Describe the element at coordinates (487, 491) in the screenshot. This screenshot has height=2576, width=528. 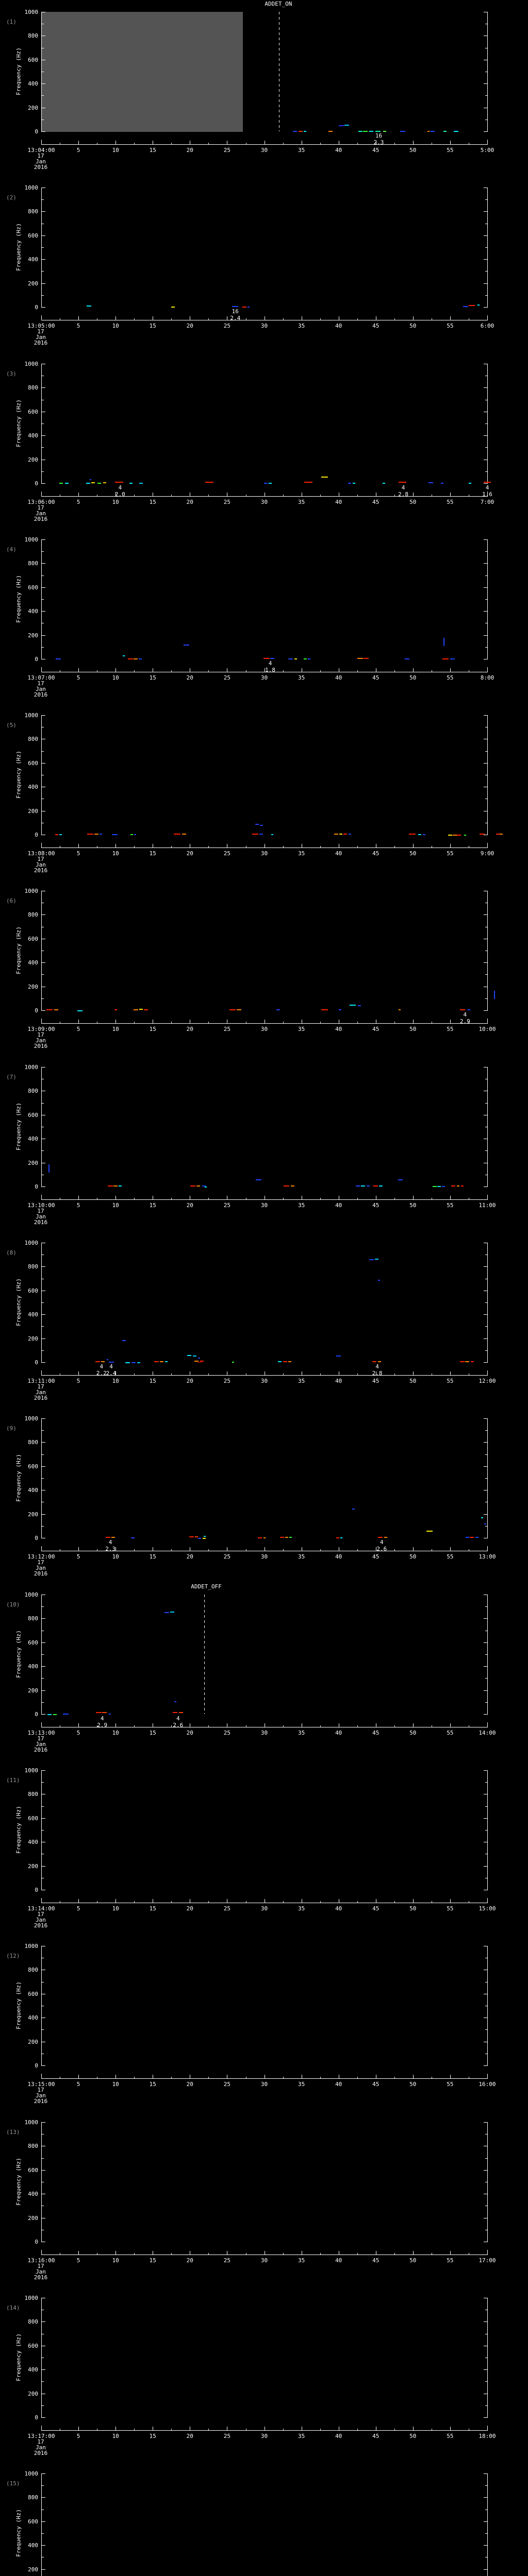
I see `annotation: 4 1.6` at that location.